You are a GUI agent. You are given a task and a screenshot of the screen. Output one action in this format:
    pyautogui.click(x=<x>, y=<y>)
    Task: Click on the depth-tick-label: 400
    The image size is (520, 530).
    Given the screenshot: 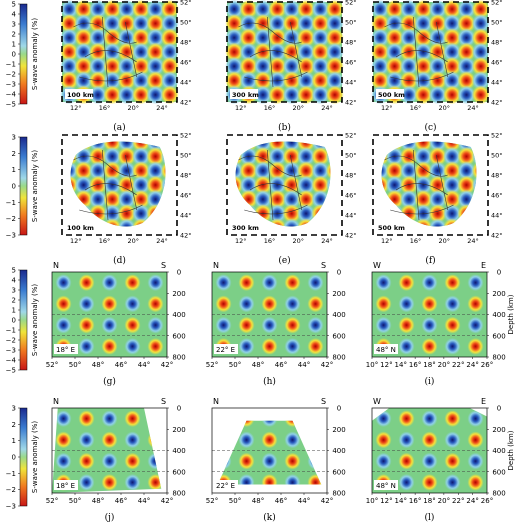 What is the action you would take?
    pyautogui.click(x=338, y=315)
    